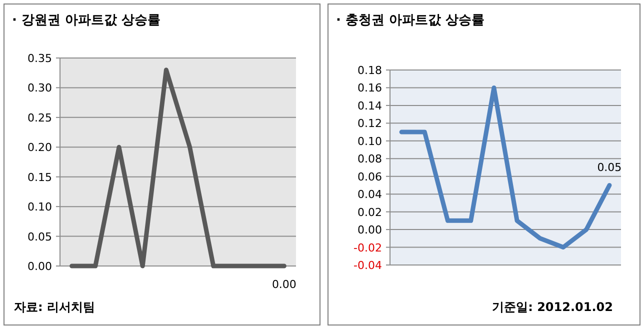 This screenshot has width=644, height=329. What do you see at coordinates (368, 247) in the screenshot?
I see `y-tick-label: -0.02` at bounding box center [368, 247].